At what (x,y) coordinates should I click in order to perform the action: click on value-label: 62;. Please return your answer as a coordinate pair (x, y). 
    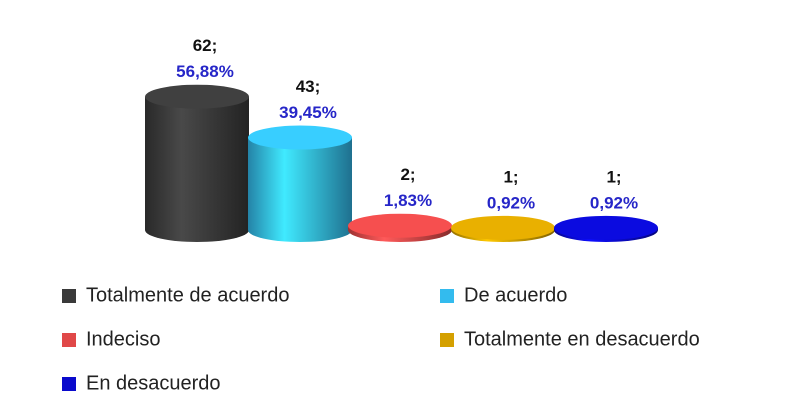
    Looking at the image, I should click on (205, 45).